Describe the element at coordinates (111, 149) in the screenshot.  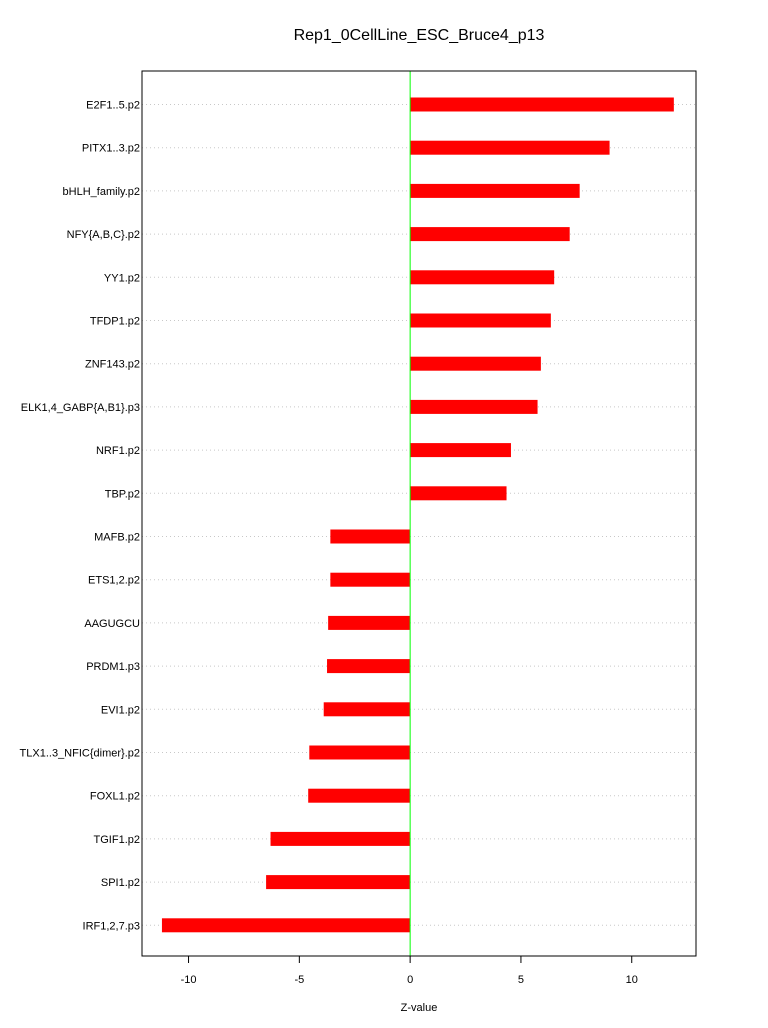
I see `category-label: PITX1..3.p2` at that location.